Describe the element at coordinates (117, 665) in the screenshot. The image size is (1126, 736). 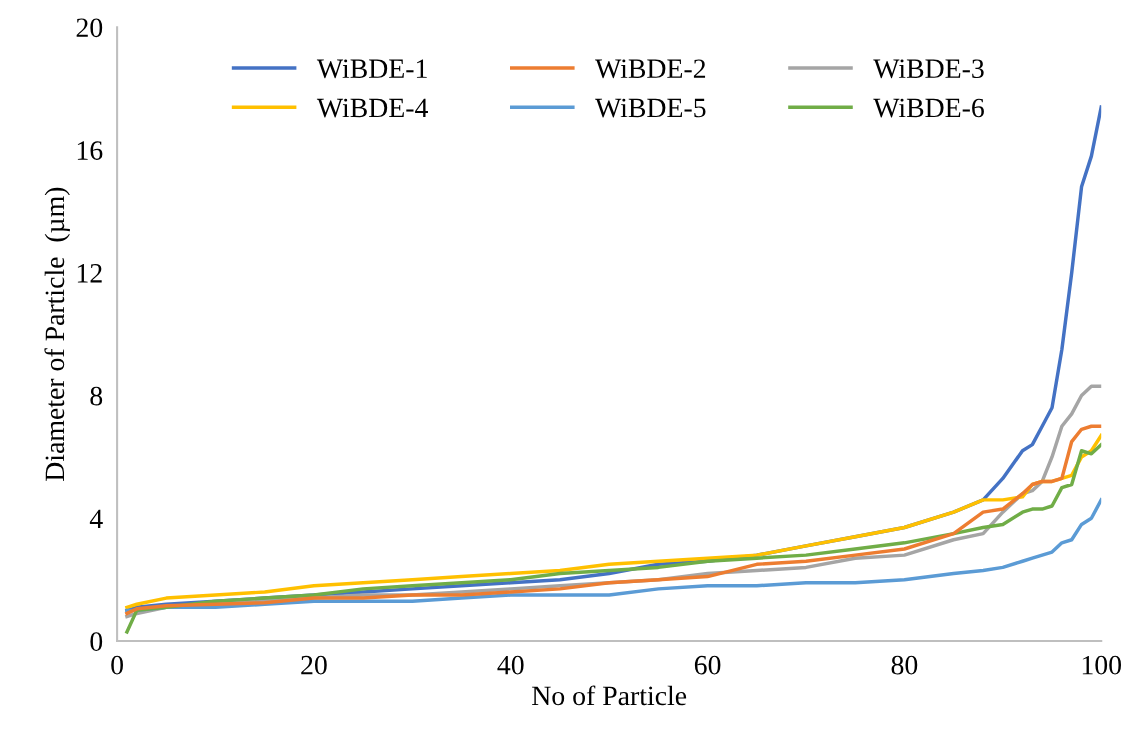
I see `x-tick-label: 0` at that location.